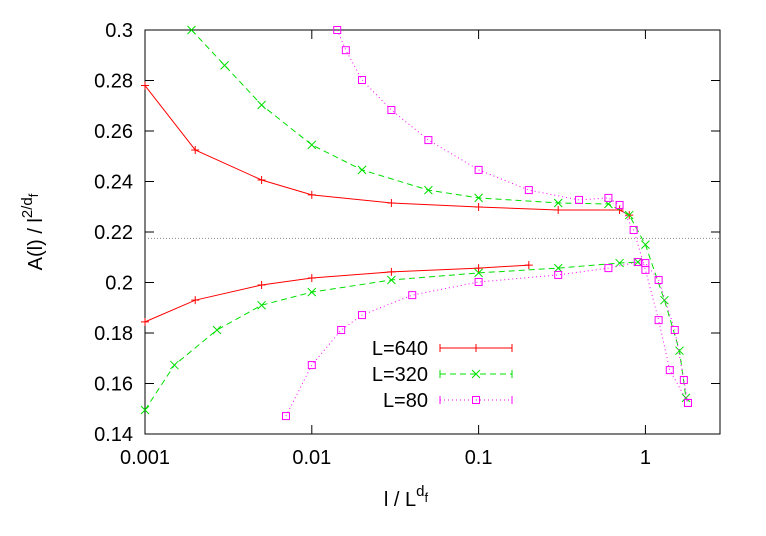 This screenshot has width=766, height=536. I want to click on y-tick-label: 0.28, so click(113, 82).